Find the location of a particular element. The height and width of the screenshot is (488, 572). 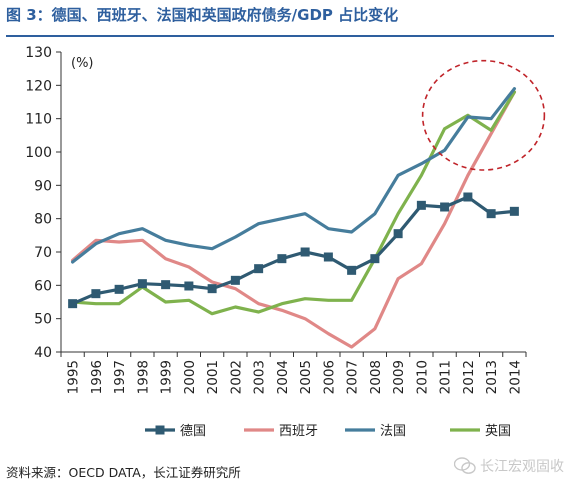

x-tick-label: 2001 is located at coordinates (213, 377).